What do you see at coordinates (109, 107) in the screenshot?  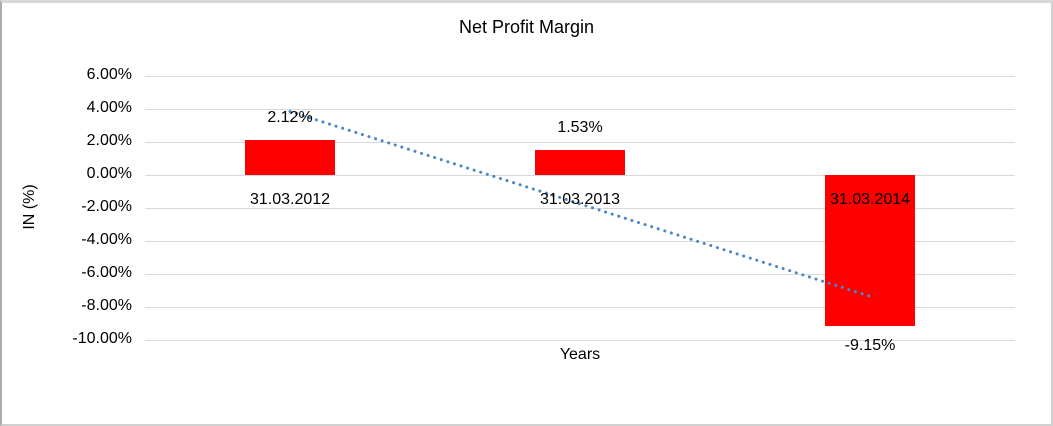 I see `y-tick-label: 4.00%` at bounding box center [109, 107].